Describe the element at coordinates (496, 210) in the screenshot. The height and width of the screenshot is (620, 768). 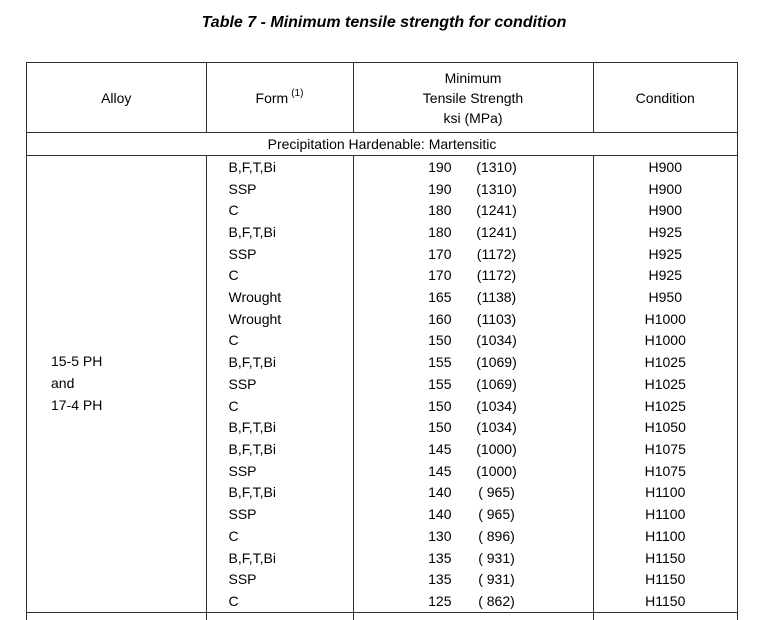
I see `mpa-value: (1241)` at that location.